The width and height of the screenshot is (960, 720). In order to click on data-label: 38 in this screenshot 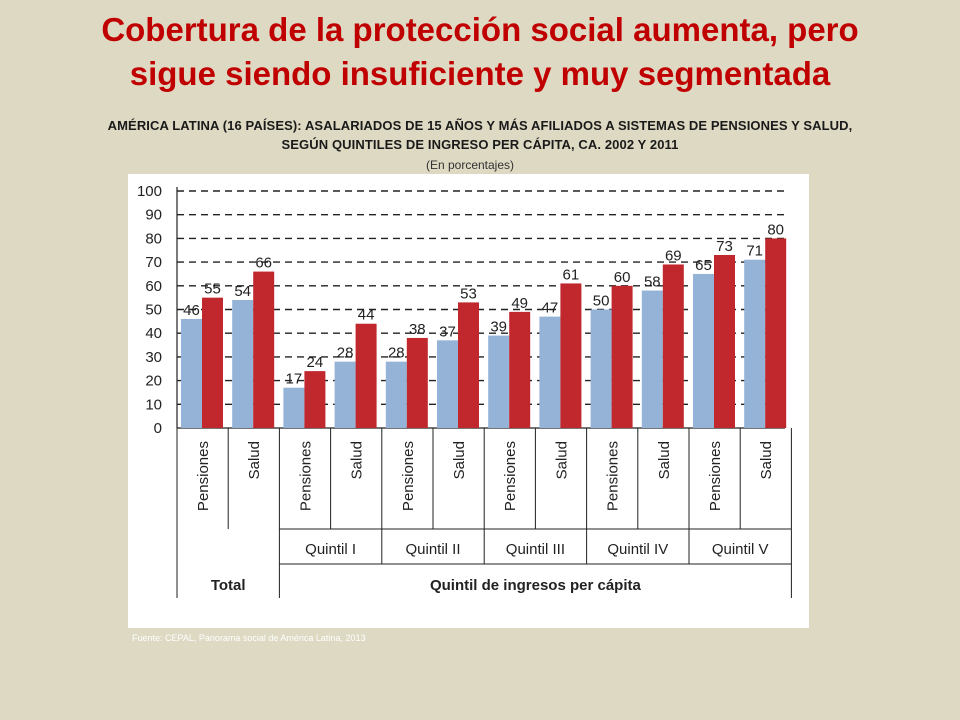, I will do `click(417, 329)`.